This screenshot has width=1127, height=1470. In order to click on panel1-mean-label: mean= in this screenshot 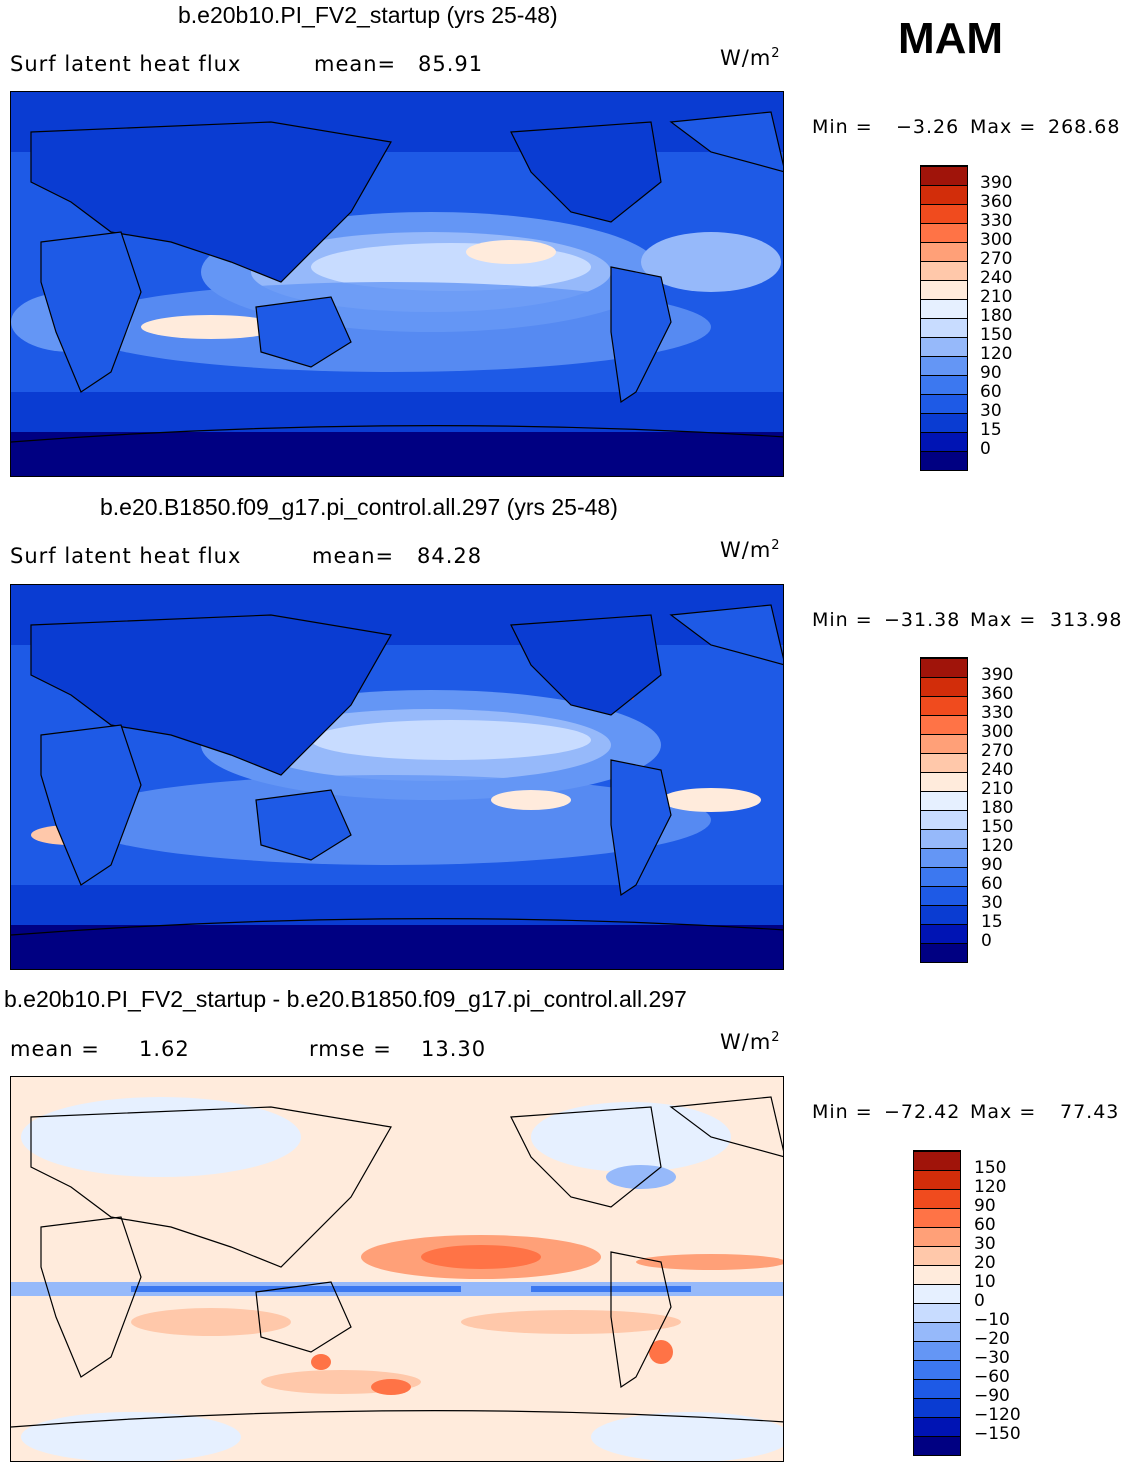, I will do `click(355, 64)`.